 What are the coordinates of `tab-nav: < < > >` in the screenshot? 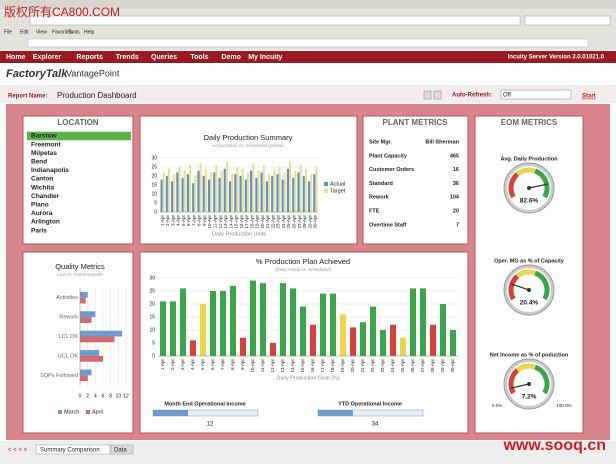 It's located at (18, 451).